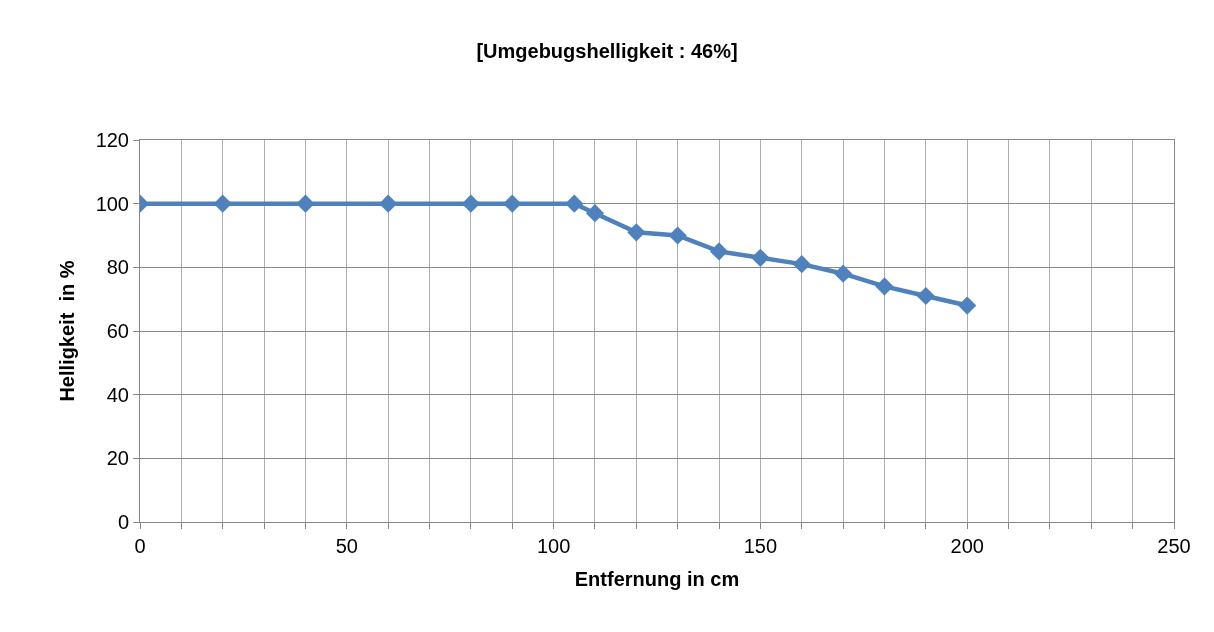 This screenshot has width=1214, height=632. I want to click on x-tick-label: 50, so click(346, 546).